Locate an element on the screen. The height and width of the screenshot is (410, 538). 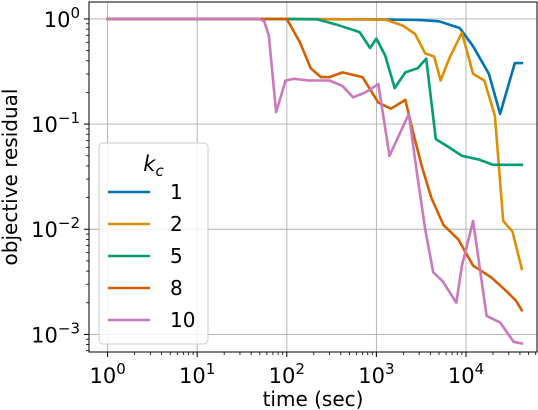
legend-label-kc-2: 2 is located at coordinates (176, 224).